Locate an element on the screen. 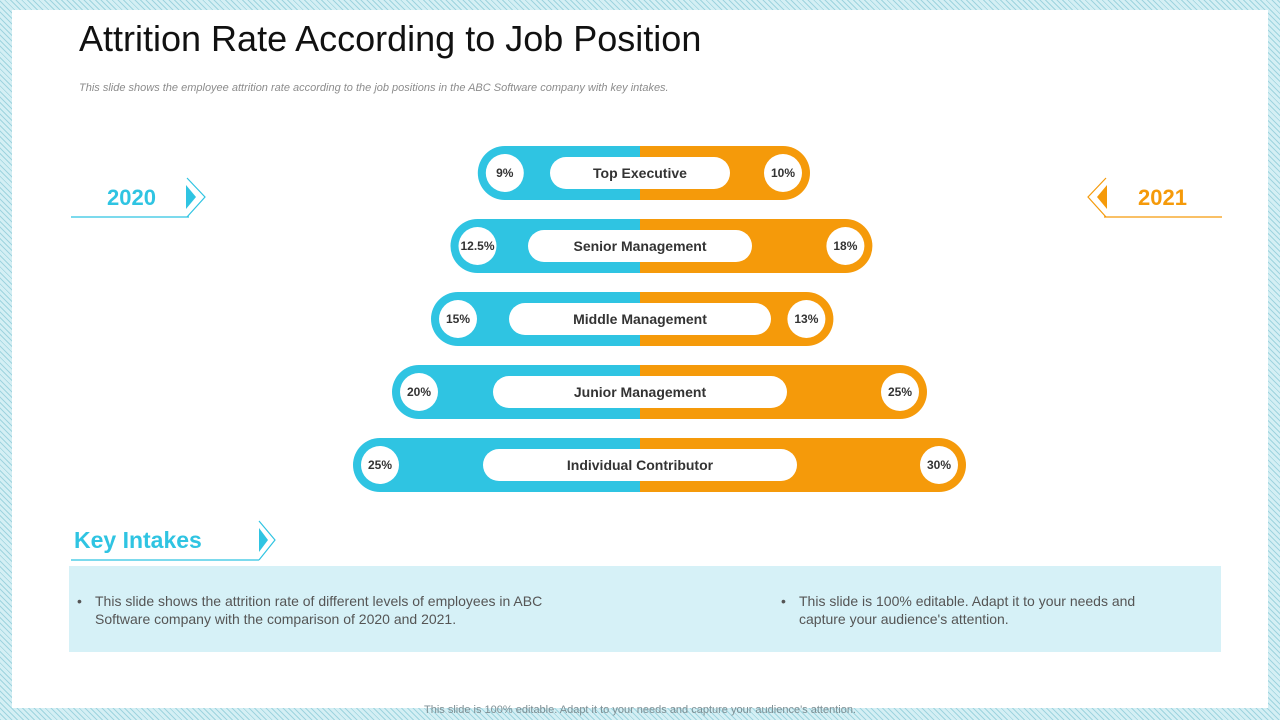  category-label-2: Middle Management is located at coordinates (640, 319).